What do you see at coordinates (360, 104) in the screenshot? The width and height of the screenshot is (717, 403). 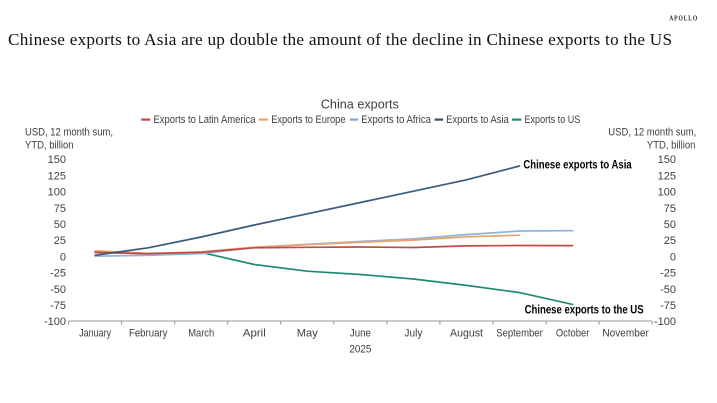 I see `svg-text: China exports` at bounding box center [360, 104].